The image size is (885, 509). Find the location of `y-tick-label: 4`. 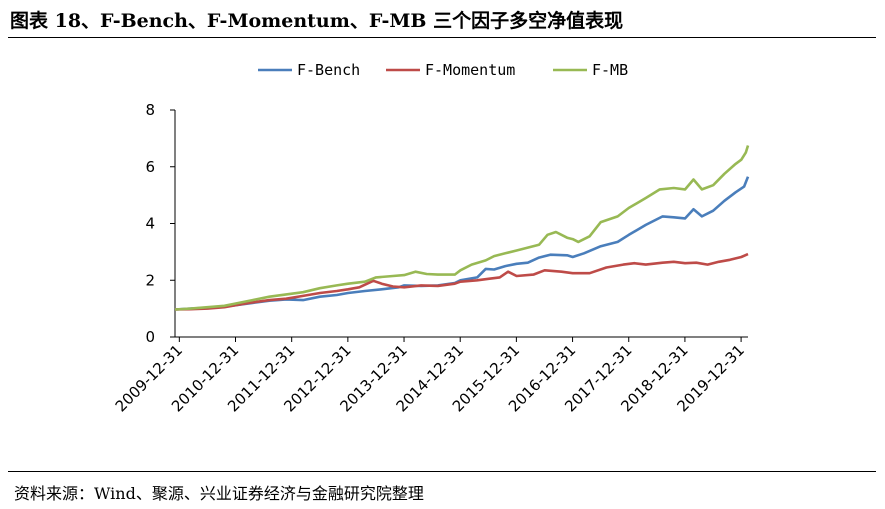

y-tick-label: 4 is located at coordinates (150, 224).